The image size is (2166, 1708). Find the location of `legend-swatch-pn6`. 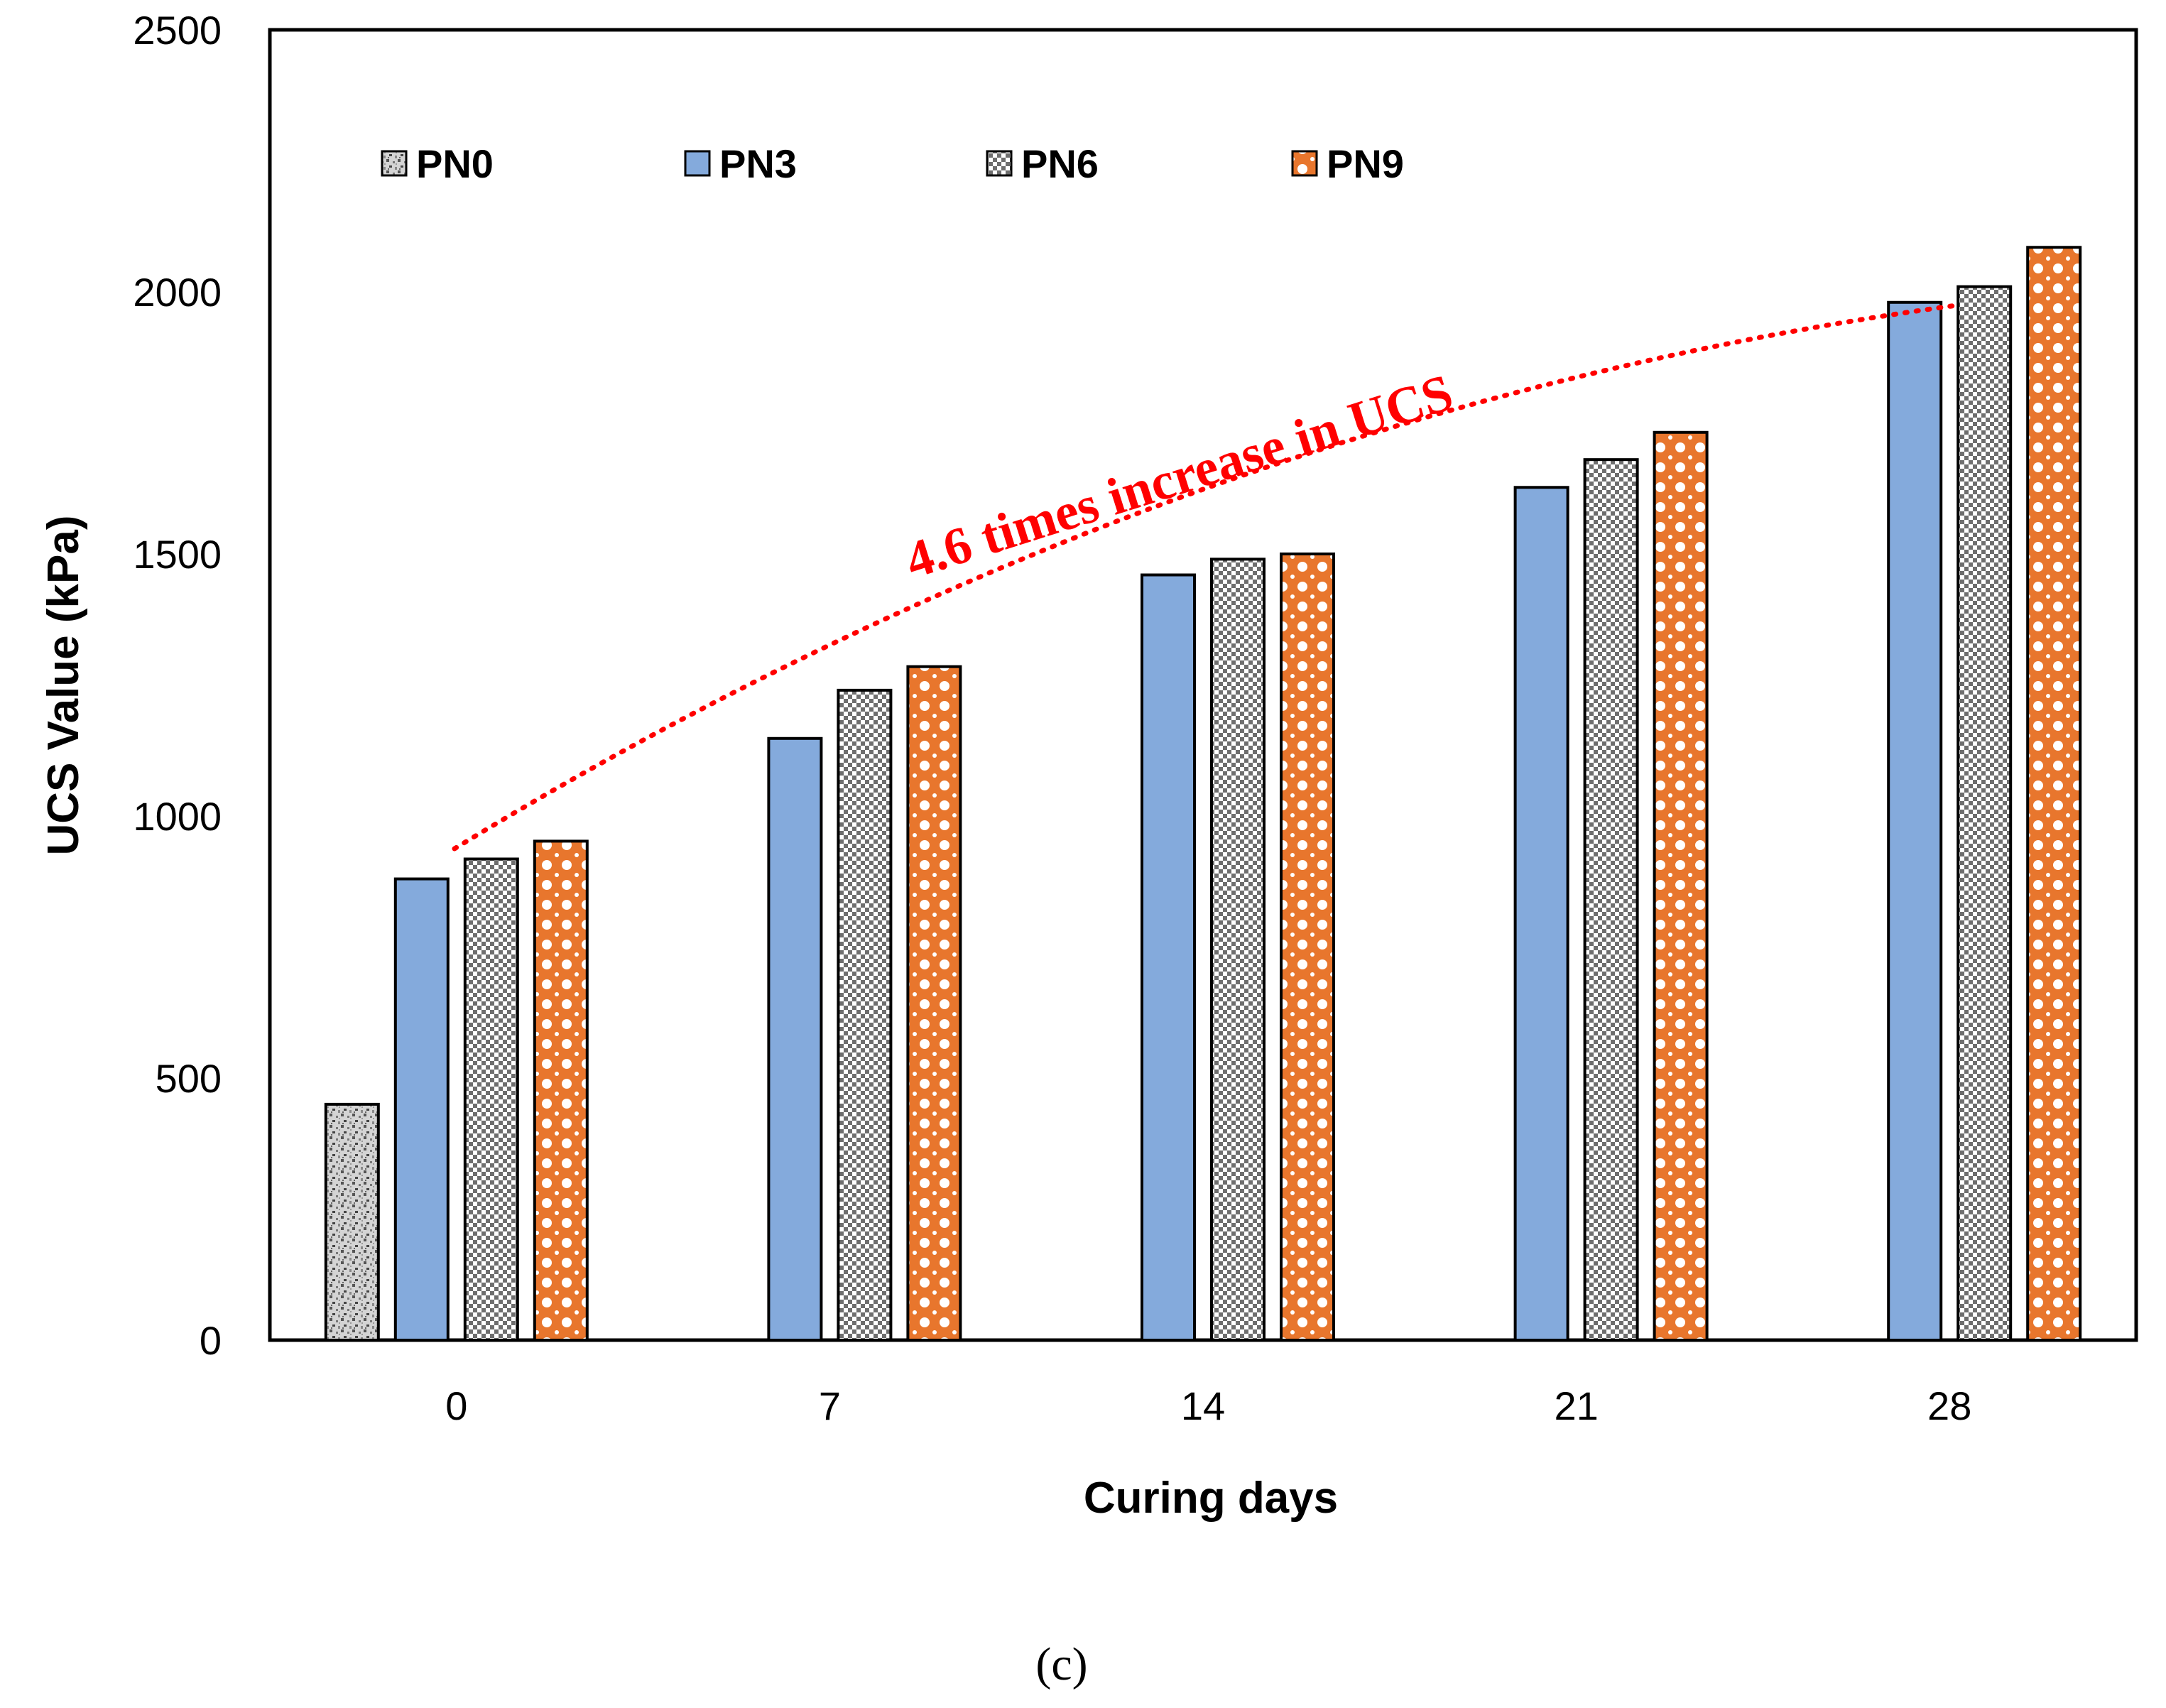

legend-swatch-pn6 is located at coordinates (1000, 163).